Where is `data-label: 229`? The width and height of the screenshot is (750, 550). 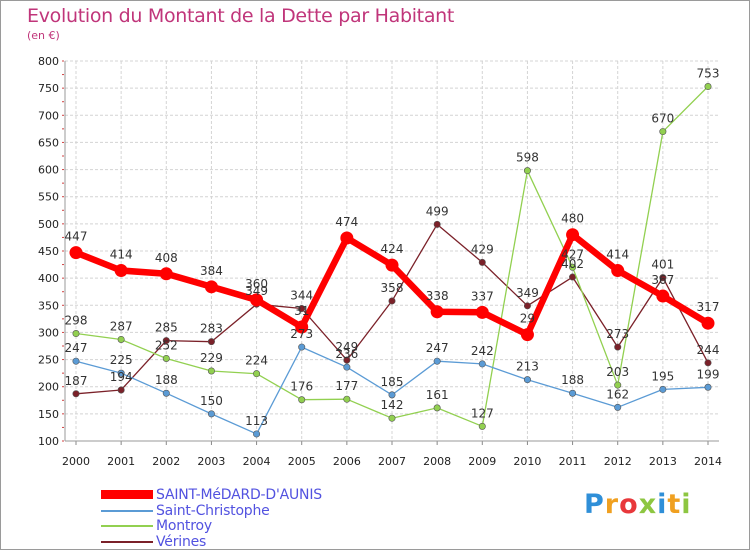 data-label: 229 is located at coordinates (211, 358).